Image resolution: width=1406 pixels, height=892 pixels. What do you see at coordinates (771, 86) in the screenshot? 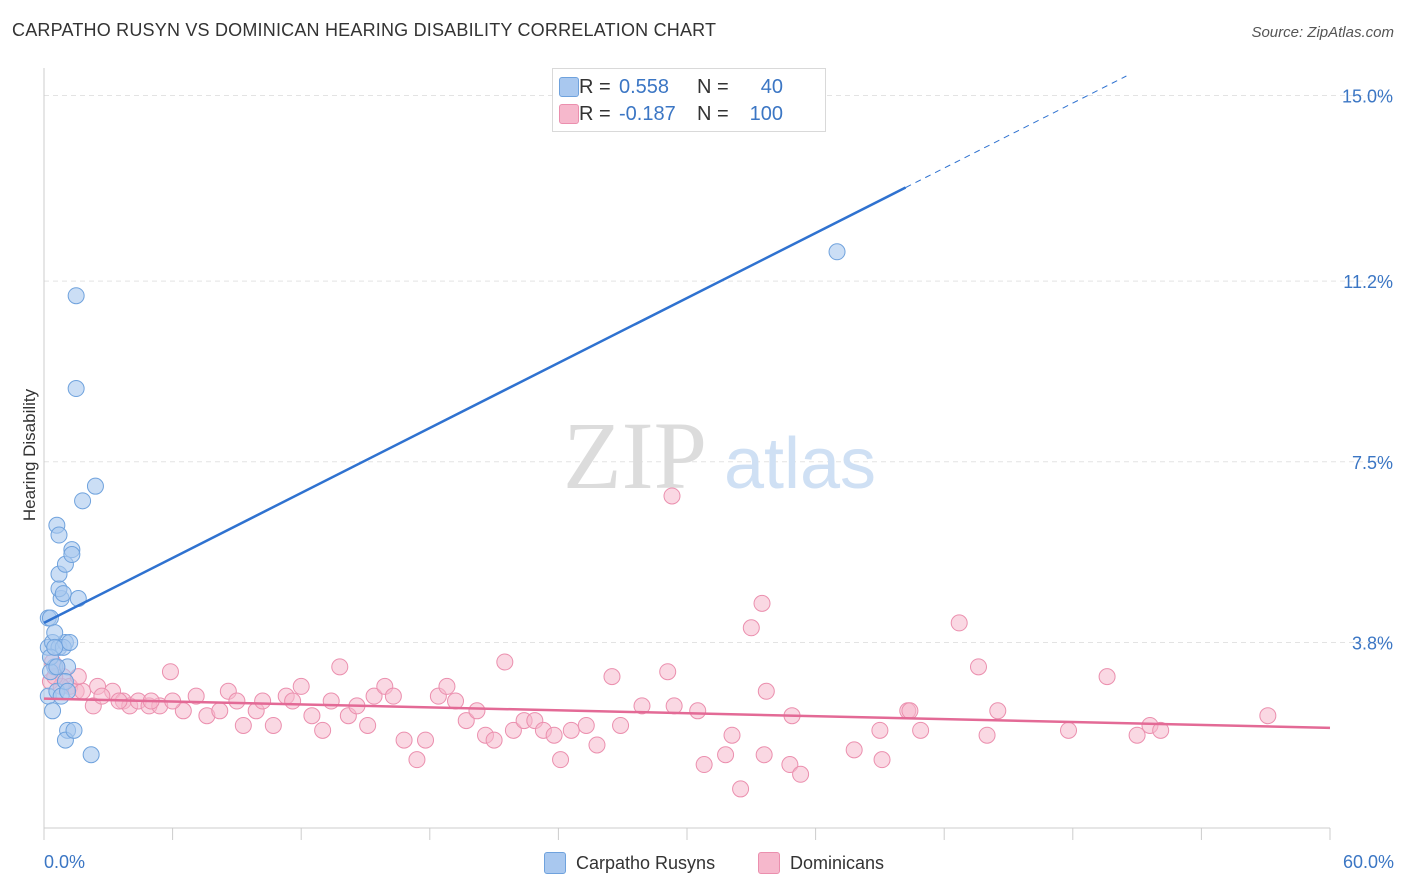
I see `n-value: 40` at bounding box center [771, 86].